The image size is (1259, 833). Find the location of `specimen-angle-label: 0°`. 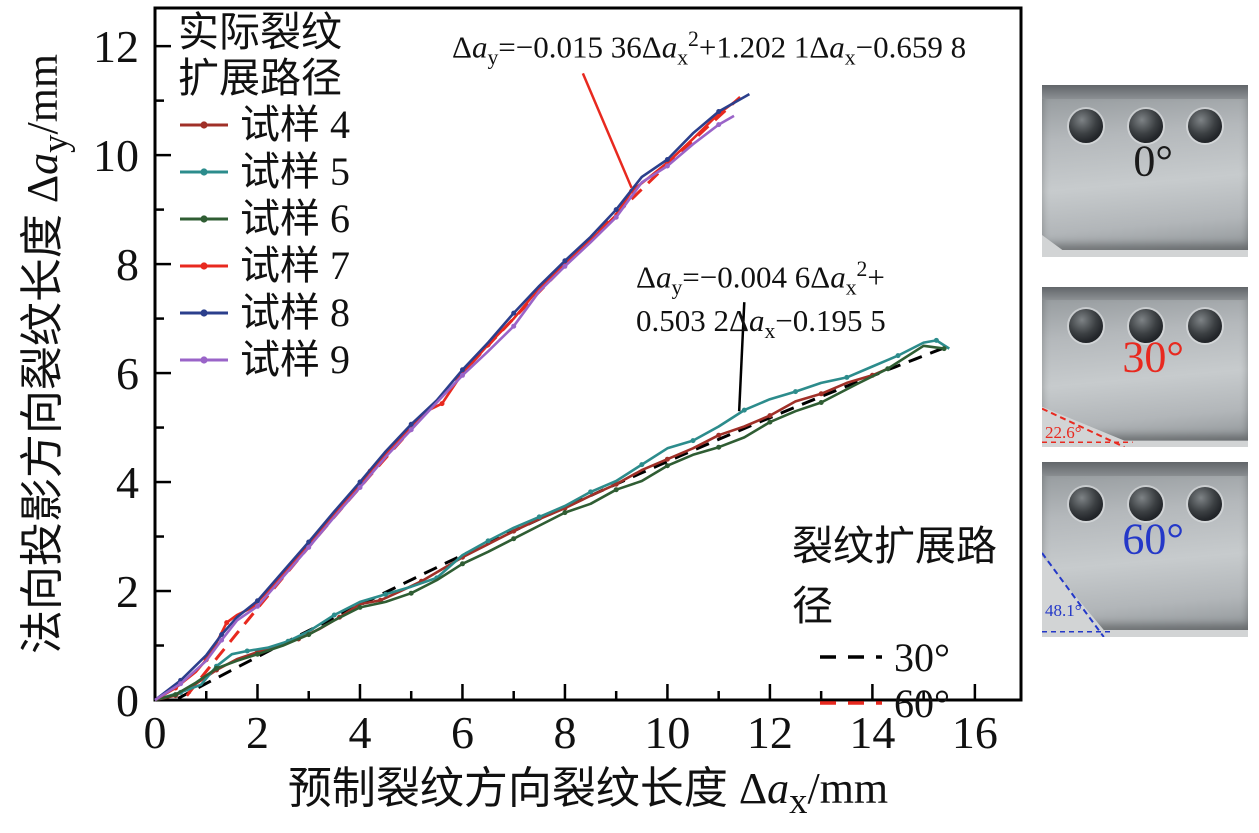

specimen-angle-label: 0° is located at coordinates (1153, 161).